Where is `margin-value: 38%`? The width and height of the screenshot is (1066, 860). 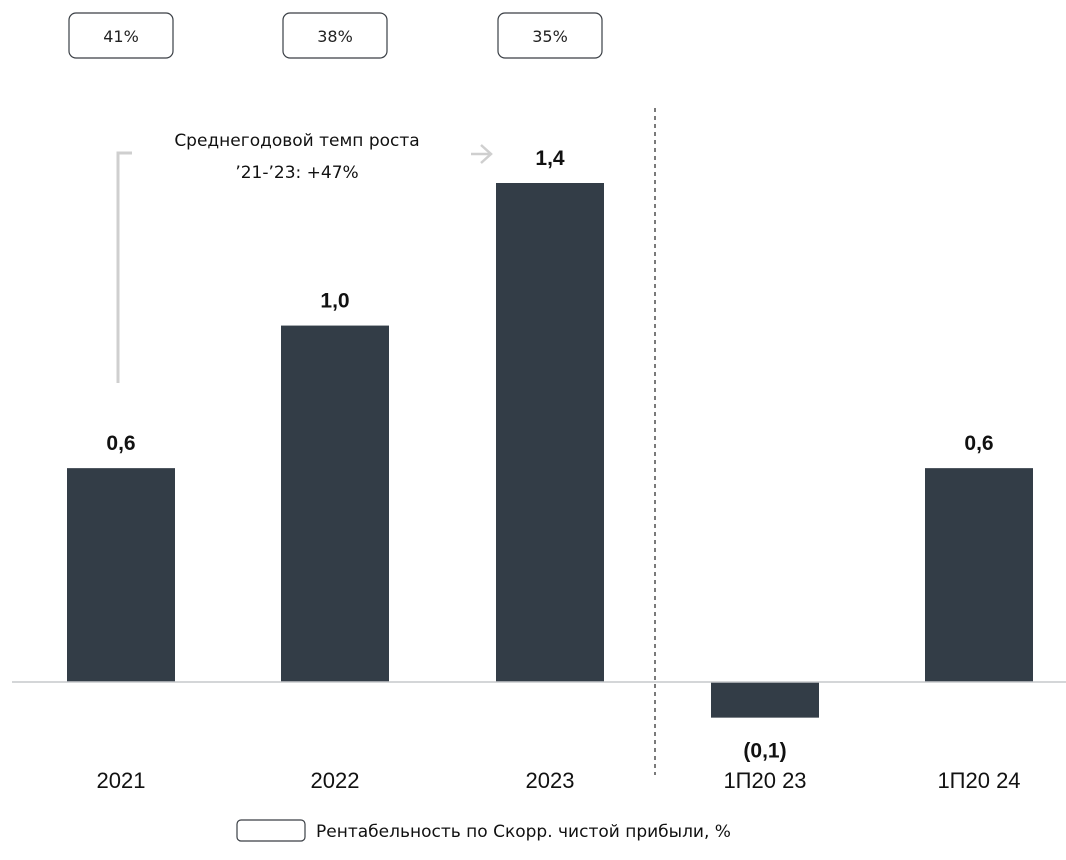 margin-value: 38% is located at coordinates (335, 36).